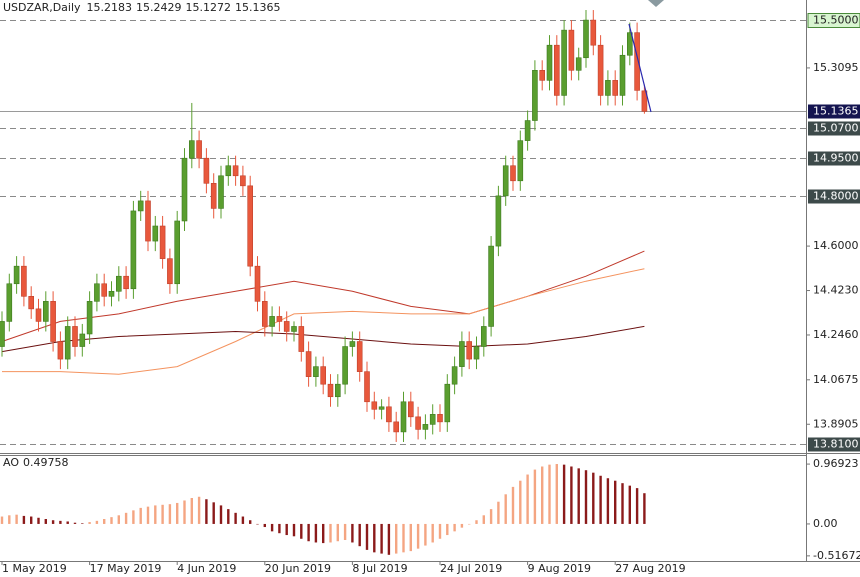 The image size is (860, 577). Describe the element at coordinates (836, 158) in the screenshot. I see `level-label: 14.9500` at that location.